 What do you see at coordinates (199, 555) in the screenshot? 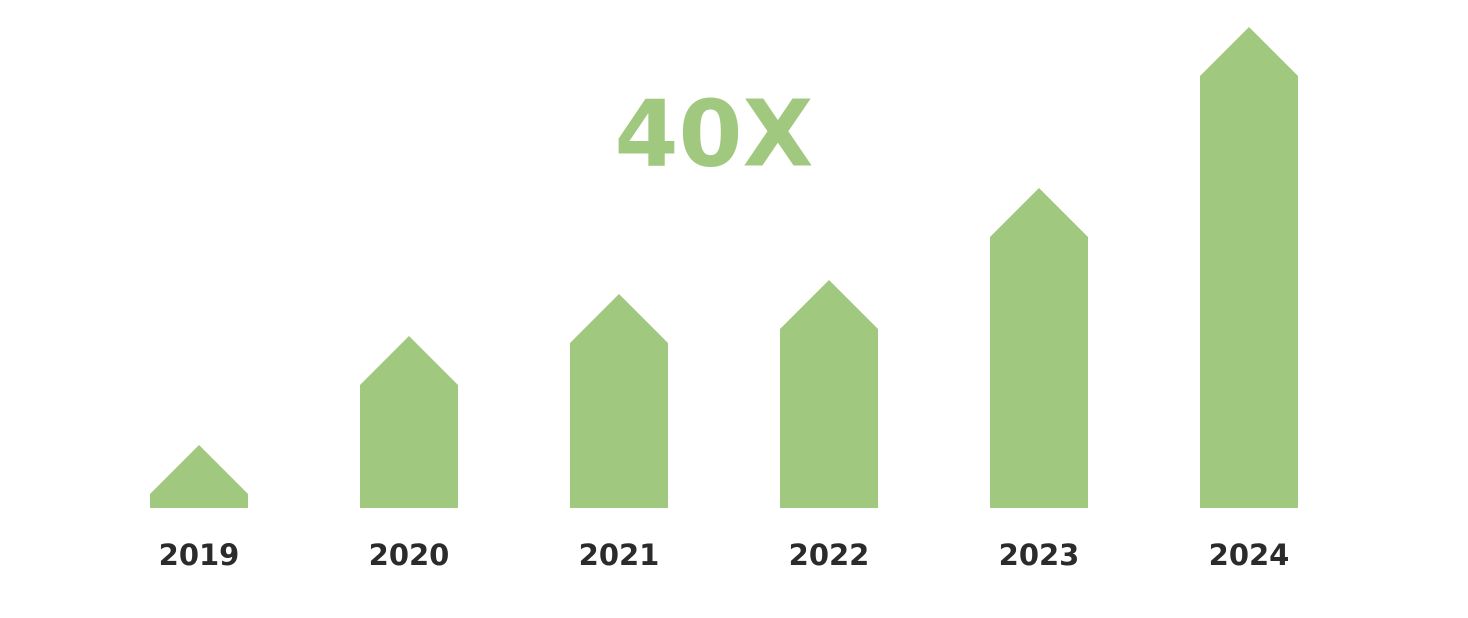
I see `x-tick-label: 2019` at bounding box center [199, 555].